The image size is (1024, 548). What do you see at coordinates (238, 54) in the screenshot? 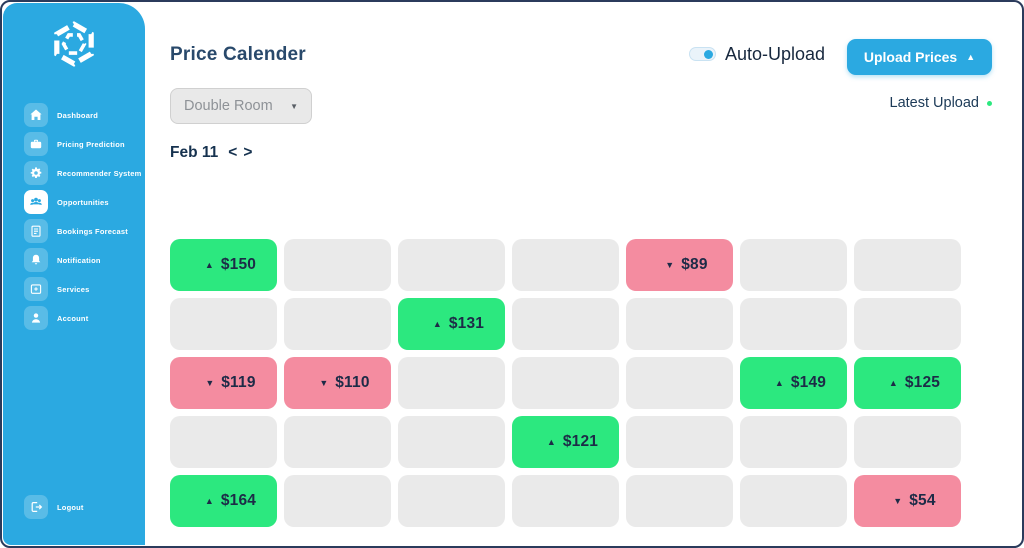
I see `page-title: Price Calender` at bounding box center [238, 54].